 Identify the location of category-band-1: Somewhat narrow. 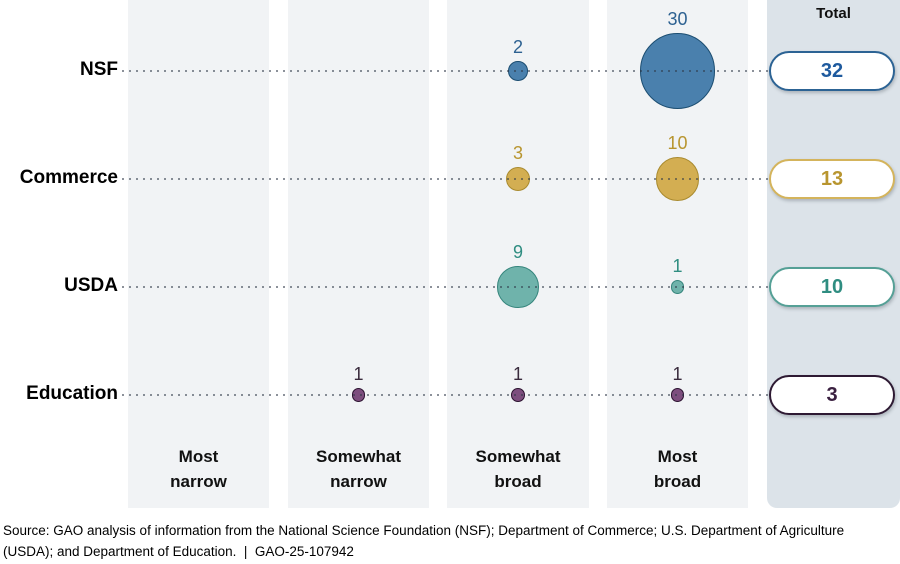
(358, 254).